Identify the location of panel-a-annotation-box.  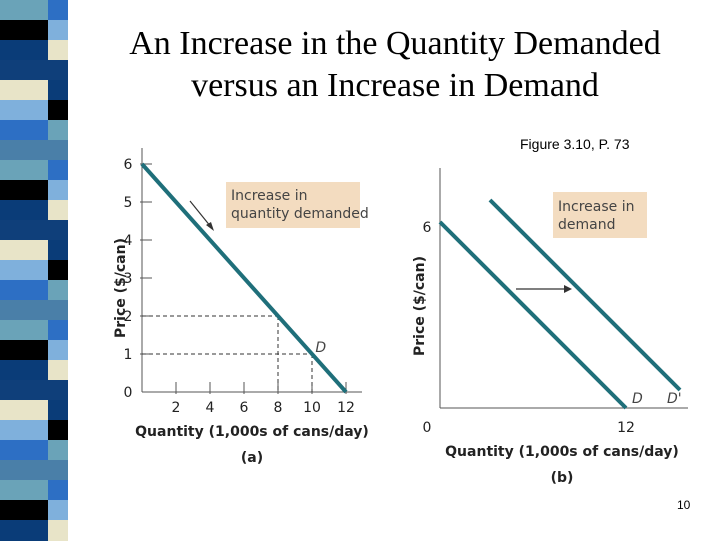
(293, 205).